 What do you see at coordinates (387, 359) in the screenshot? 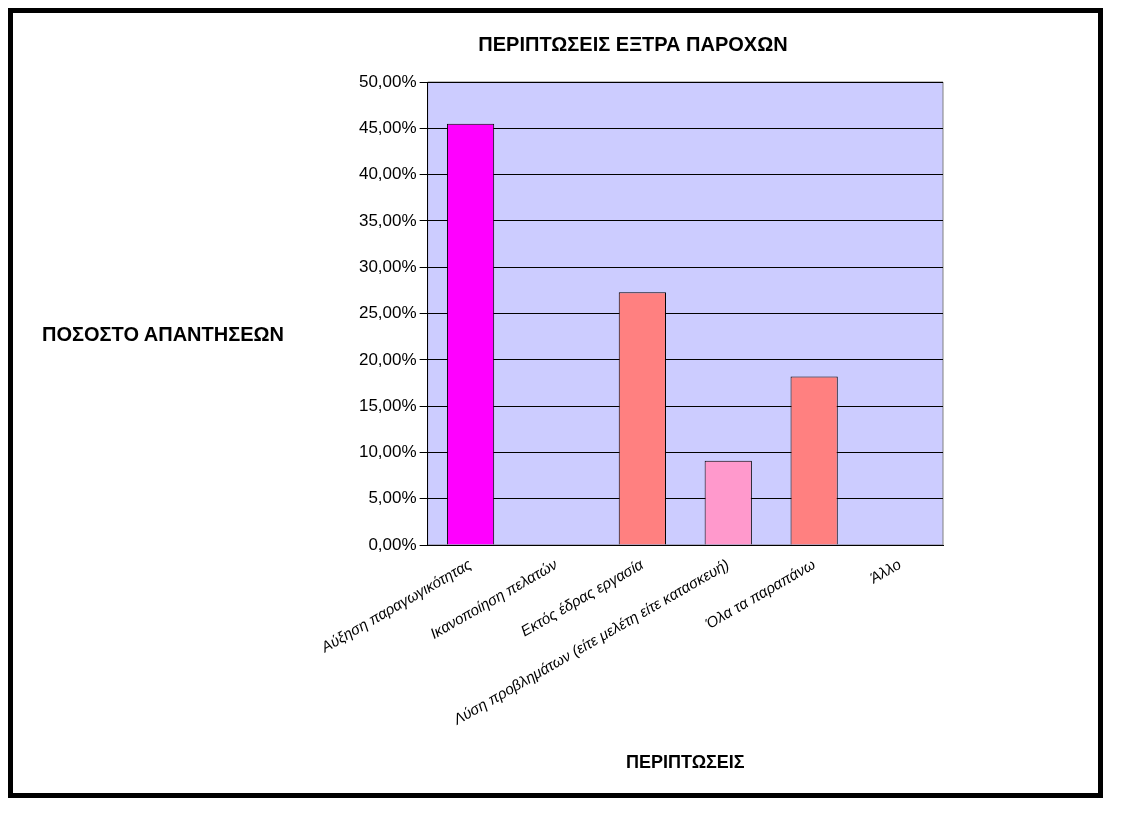
I see `y-tick-label: 20,00%` at bounding box center [387, 359].